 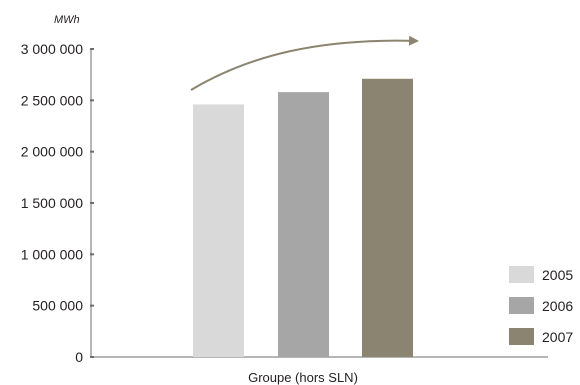 What do you see at coordinates (521, 336) in the screenshot?
I see `legend-swatch-2007` at bounding box center [521, 336].